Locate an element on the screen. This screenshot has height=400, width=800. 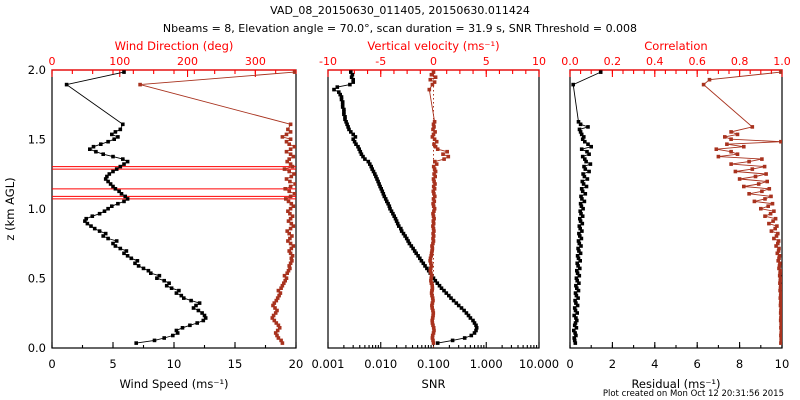
residual-panel-x-label: Residual (ms⁻¹) is located at coordinates (675, 384).